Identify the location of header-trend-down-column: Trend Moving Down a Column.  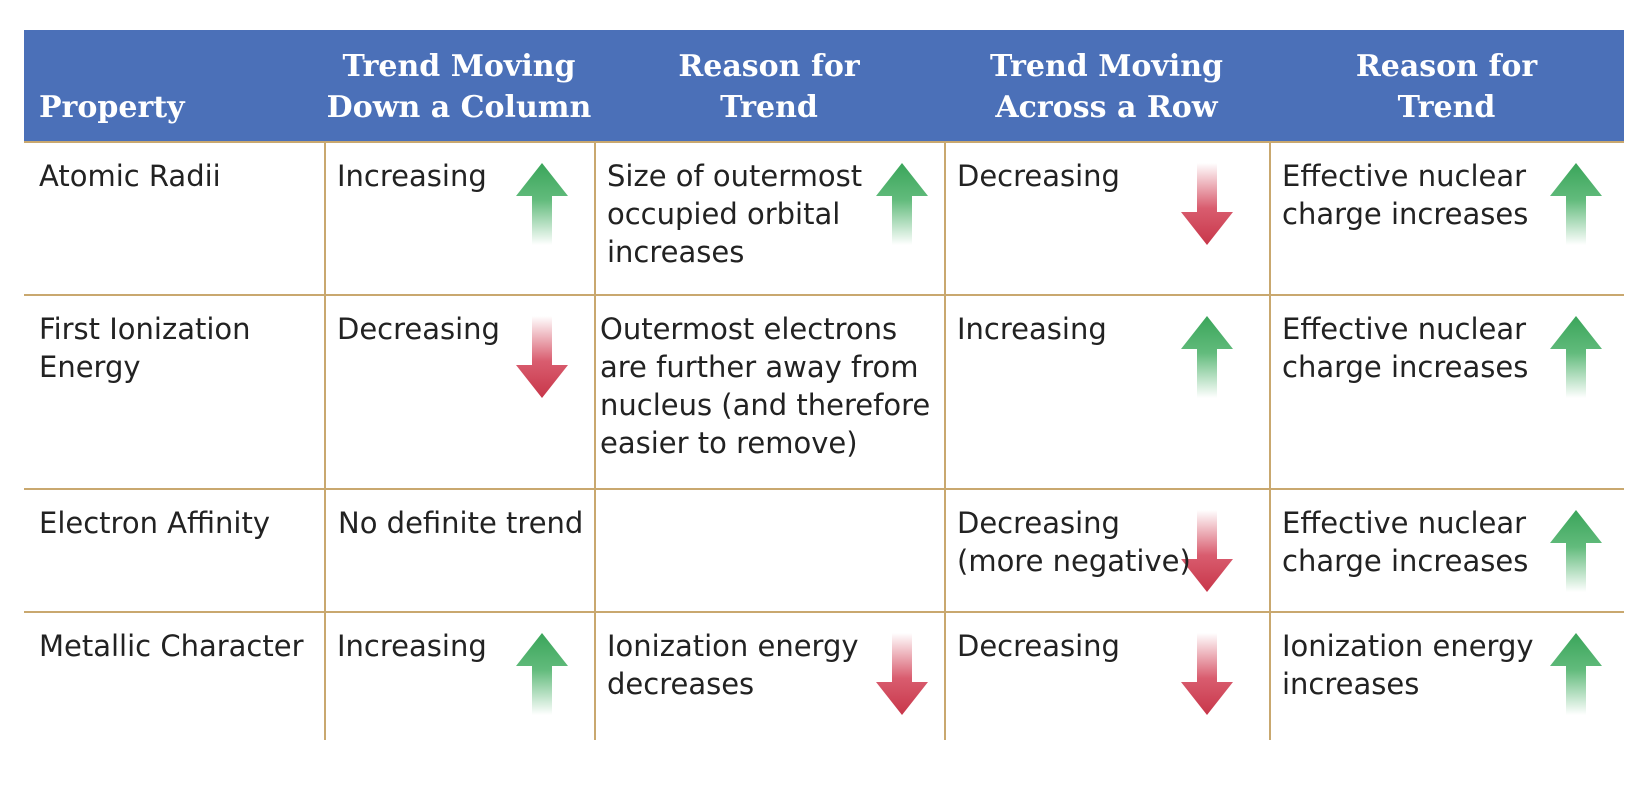
(459, 86).